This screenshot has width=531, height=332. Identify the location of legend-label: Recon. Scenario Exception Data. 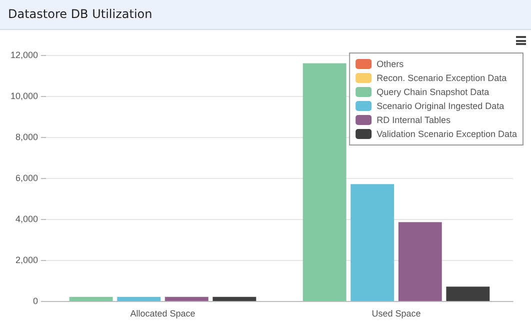
(441, 78).